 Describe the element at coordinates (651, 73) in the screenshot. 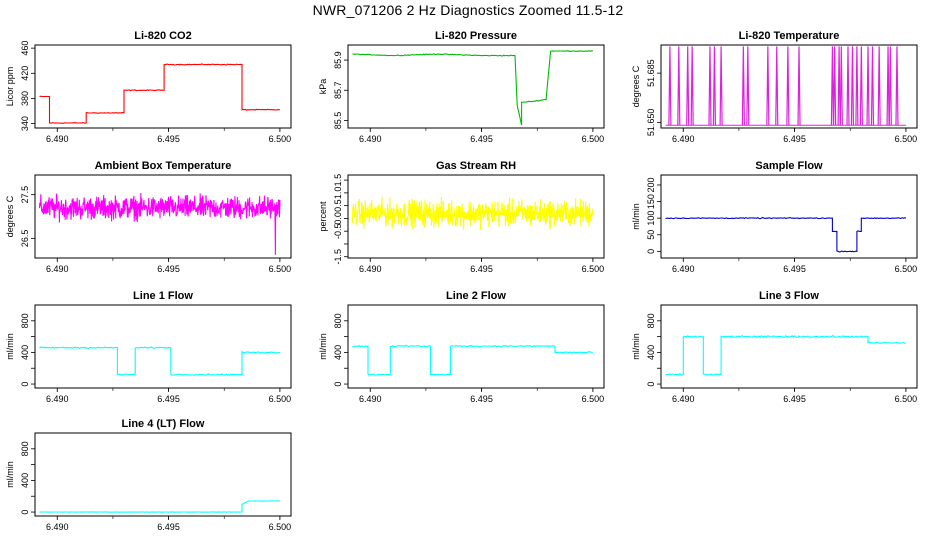

I see `y-tick-label: 51.685` at that location.